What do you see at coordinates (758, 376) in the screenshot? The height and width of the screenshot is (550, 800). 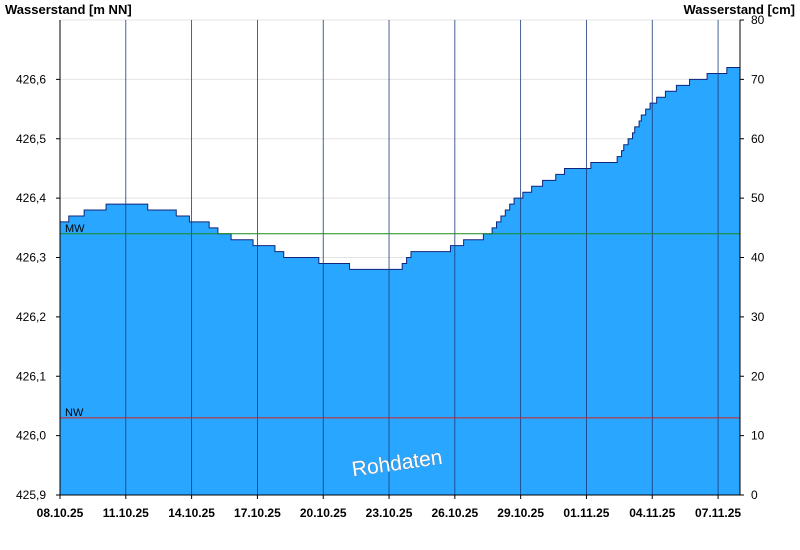 I see `y-right-tick-label-2: 20` at bounding box center [758, 376].